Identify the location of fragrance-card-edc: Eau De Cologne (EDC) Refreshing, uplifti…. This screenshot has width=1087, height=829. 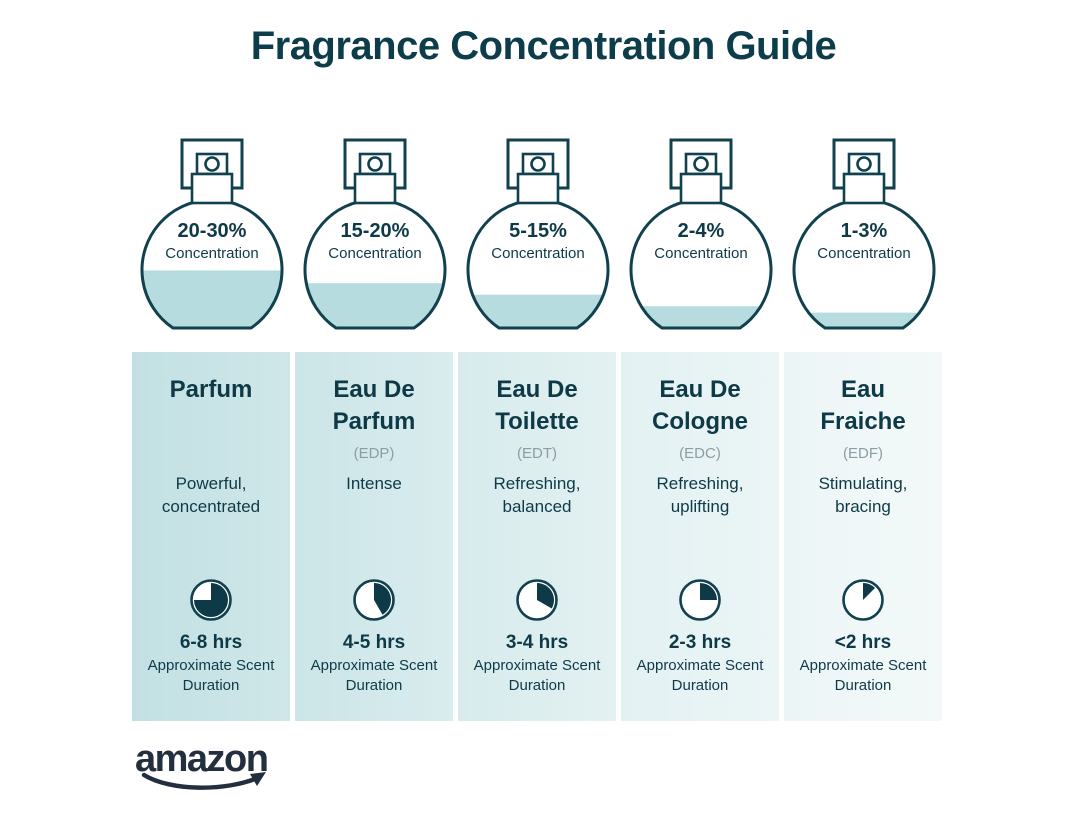
(700, 536).